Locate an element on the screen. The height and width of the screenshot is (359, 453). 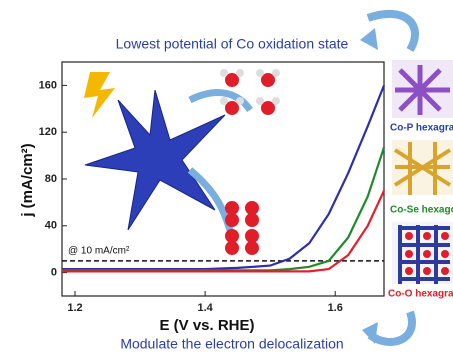
y-tick-label: 40 is located at coordinates (51, 226).